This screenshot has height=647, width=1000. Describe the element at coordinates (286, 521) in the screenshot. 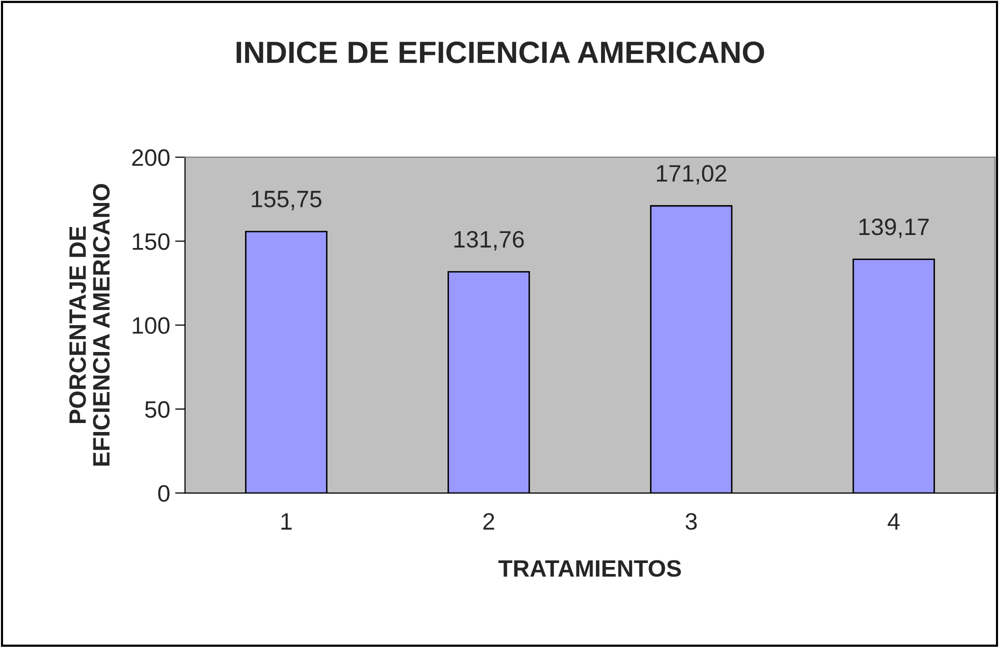

I see `x-tick-label: 1` at that location.